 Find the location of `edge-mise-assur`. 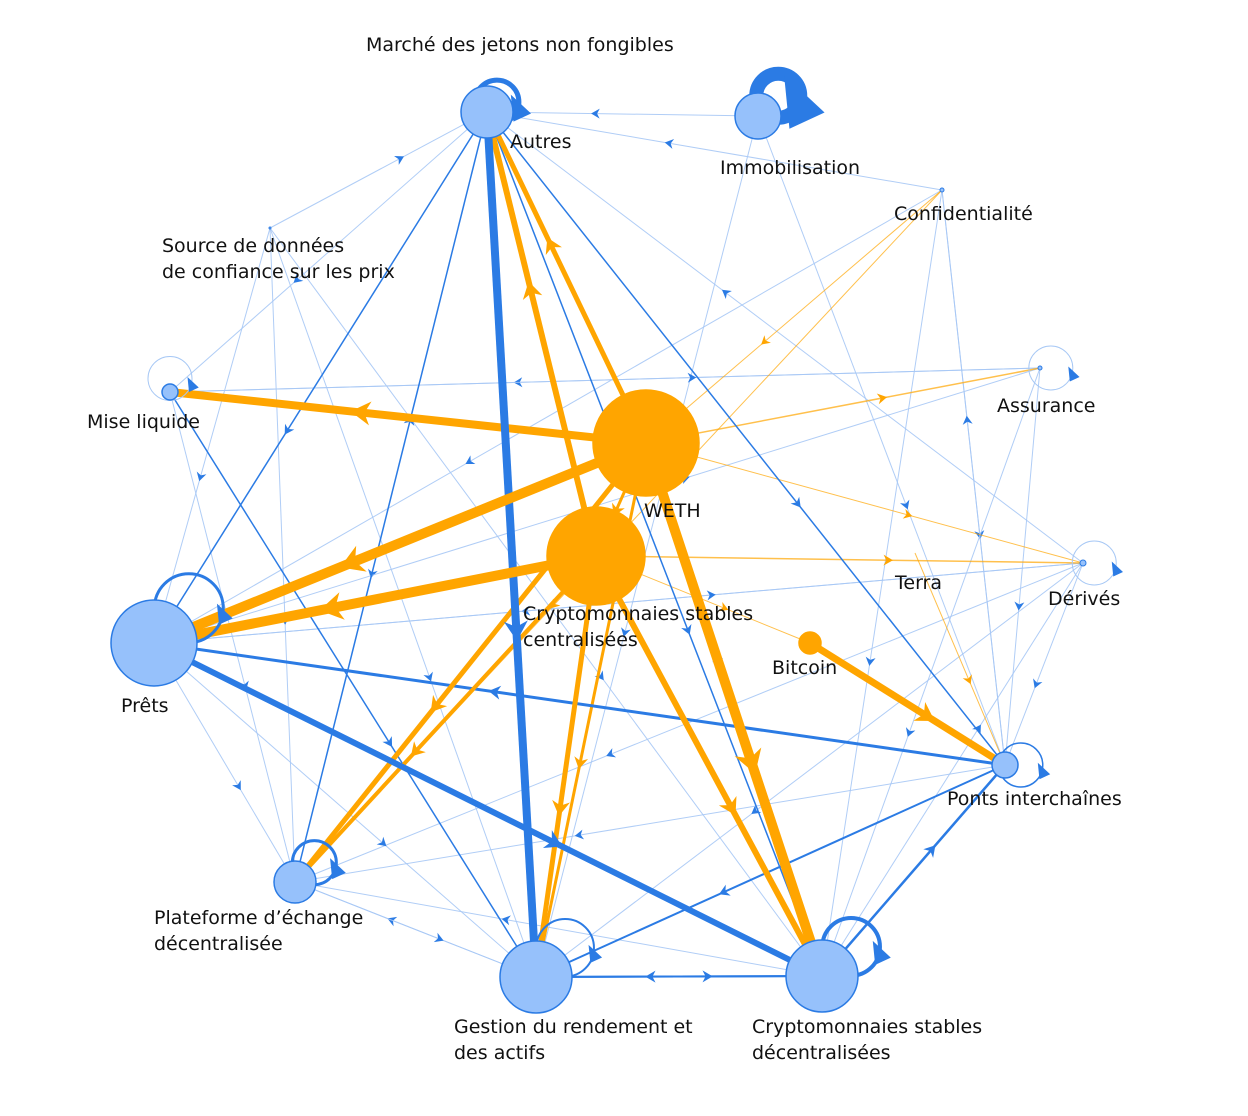

edge-mise-assur is located at coordinates (605, 380).